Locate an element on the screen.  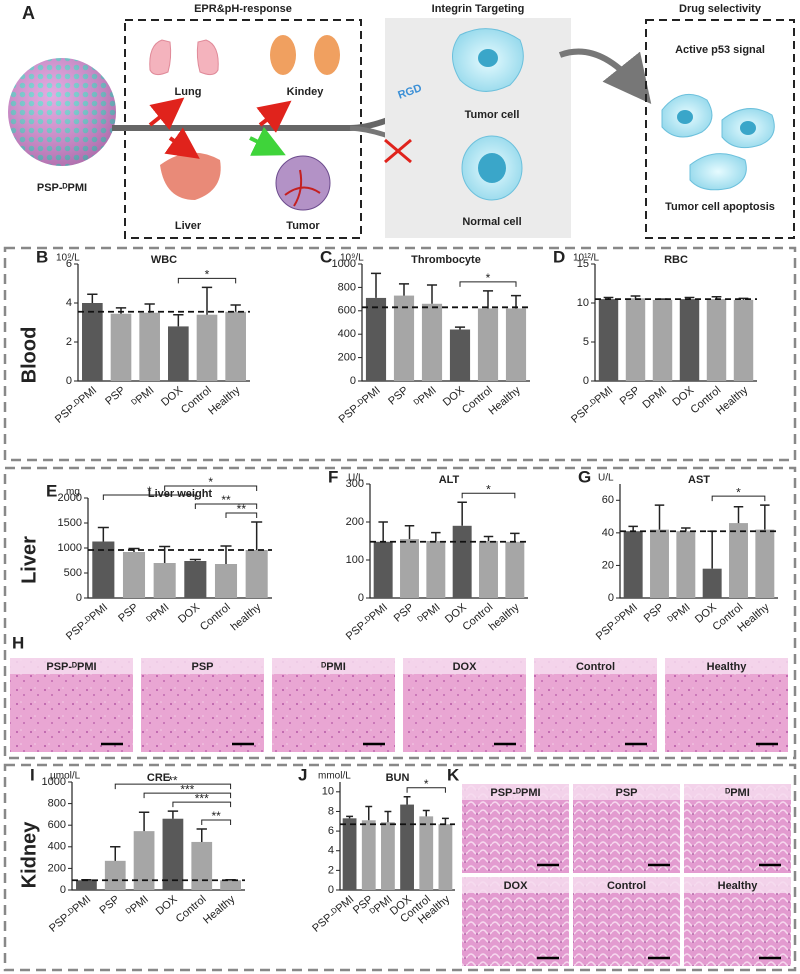
panel-letter: F is located at coordinates (333, 476).